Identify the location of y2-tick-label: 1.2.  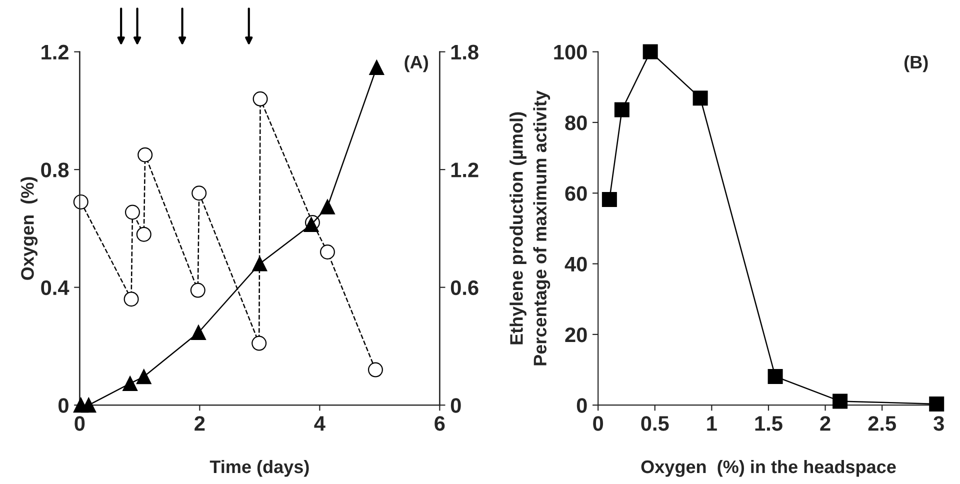
(464, 170).